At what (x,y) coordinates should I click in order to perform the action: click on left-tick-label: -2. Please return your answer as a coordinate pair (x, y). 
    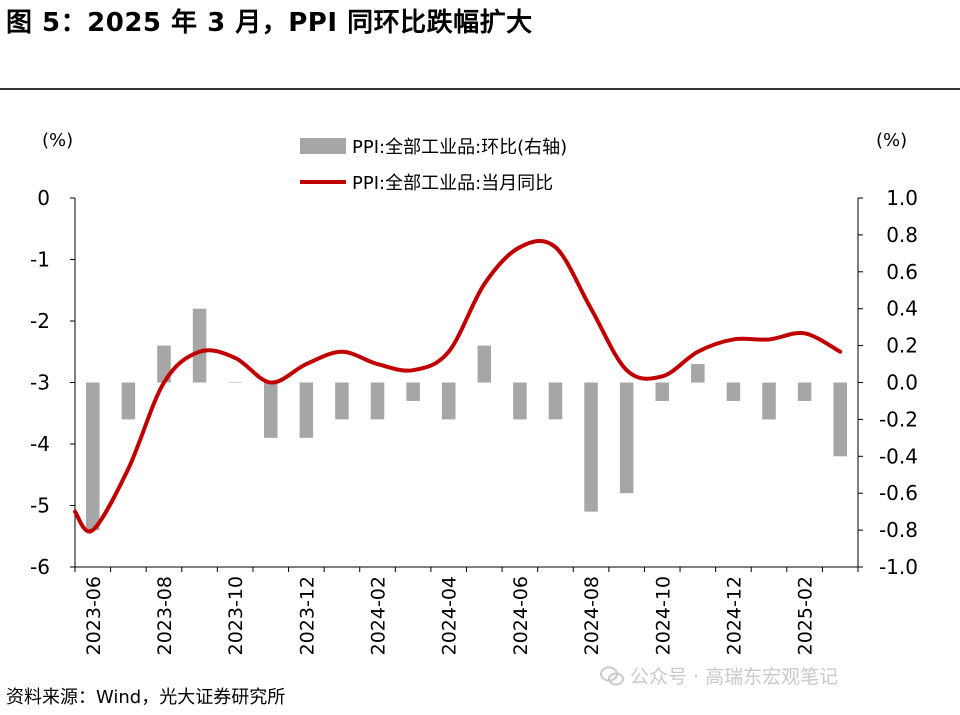
    Looking at the image, I should click on (40, 321).